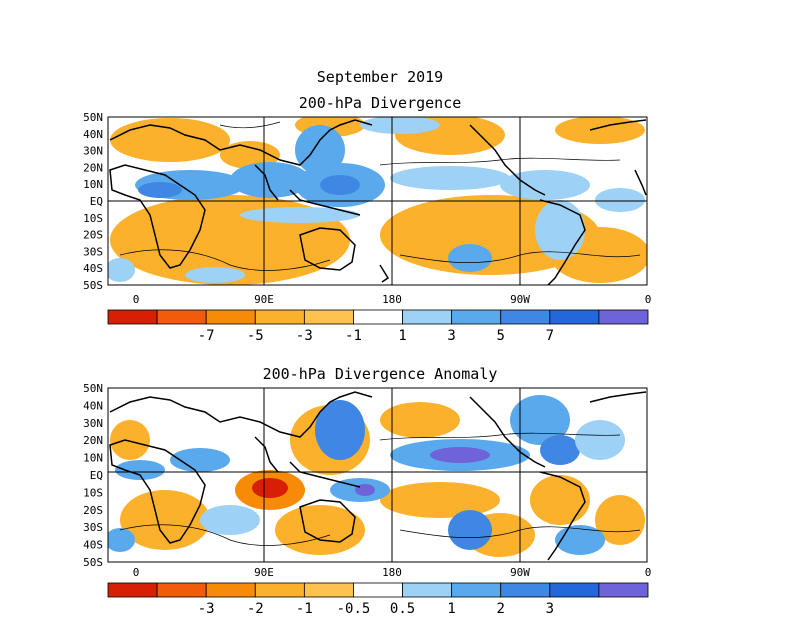 This screenshot has height=618, width=800. What do you see at coordinates (93, 458) in the screenshot?
I see `panel2-lat-label: 10N` at bounding box center [93, 458].